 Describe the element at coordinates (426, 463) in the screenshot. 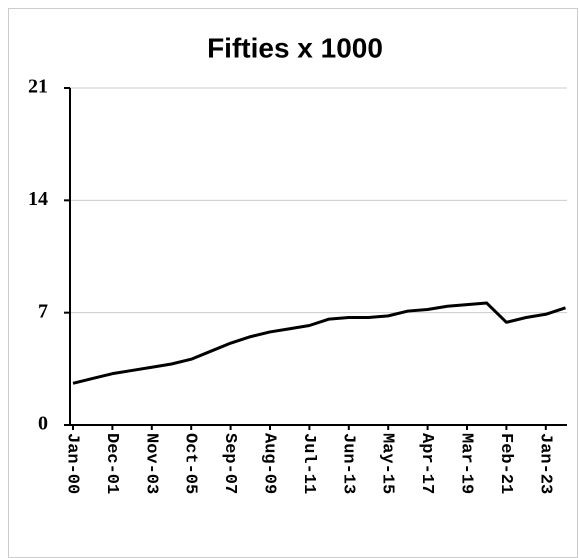

I see `x-tick-label: Apr-17` at that location.